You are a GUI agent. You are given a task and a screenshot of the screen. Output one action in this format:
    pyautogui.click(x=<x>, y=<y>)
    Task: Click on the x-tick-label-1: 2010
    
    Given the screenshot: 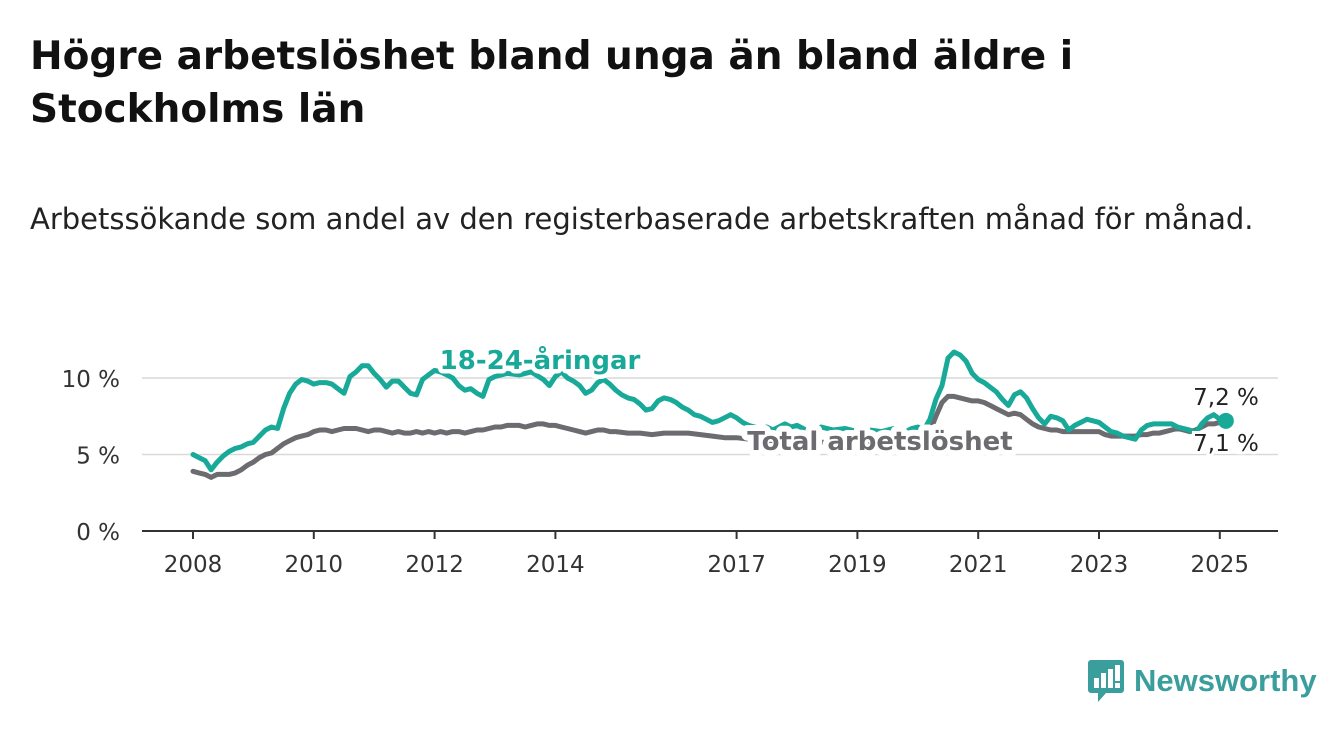 What is the action you would take?
    pyautogui.click(x=314, y=565)
    